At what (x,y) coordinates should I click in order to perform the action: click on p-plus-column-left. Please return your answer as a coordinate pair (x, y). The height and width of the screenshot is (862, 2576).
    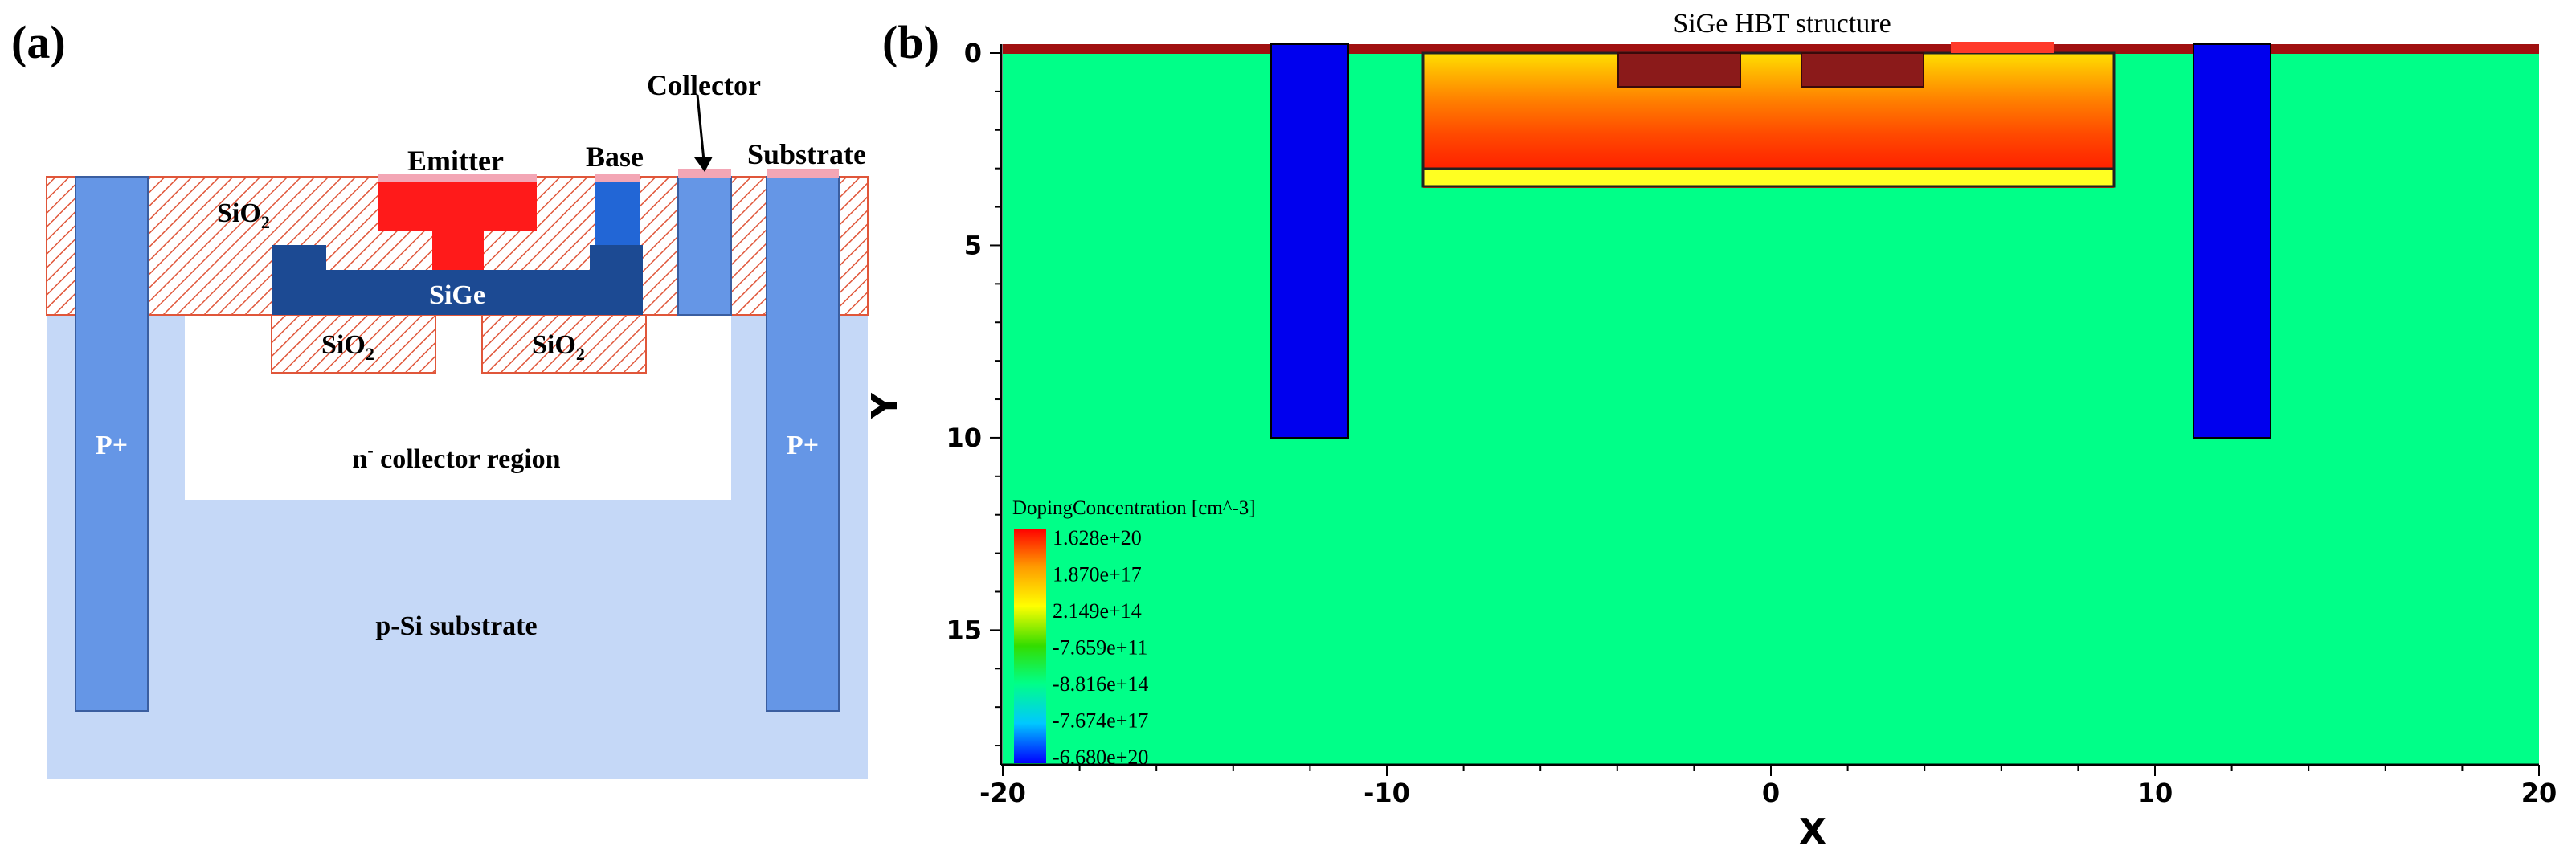
    Looking at the image, I should click on (1310, 241).